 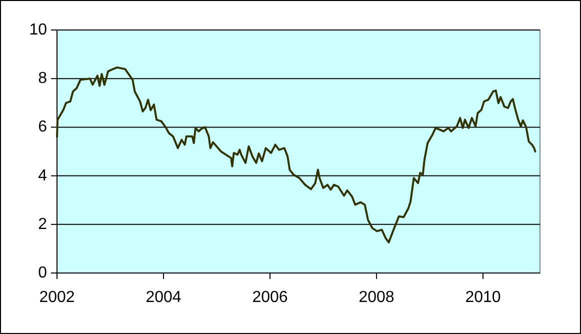 I want to click on x-tick-label: 2008, so click(x=376, y=297).